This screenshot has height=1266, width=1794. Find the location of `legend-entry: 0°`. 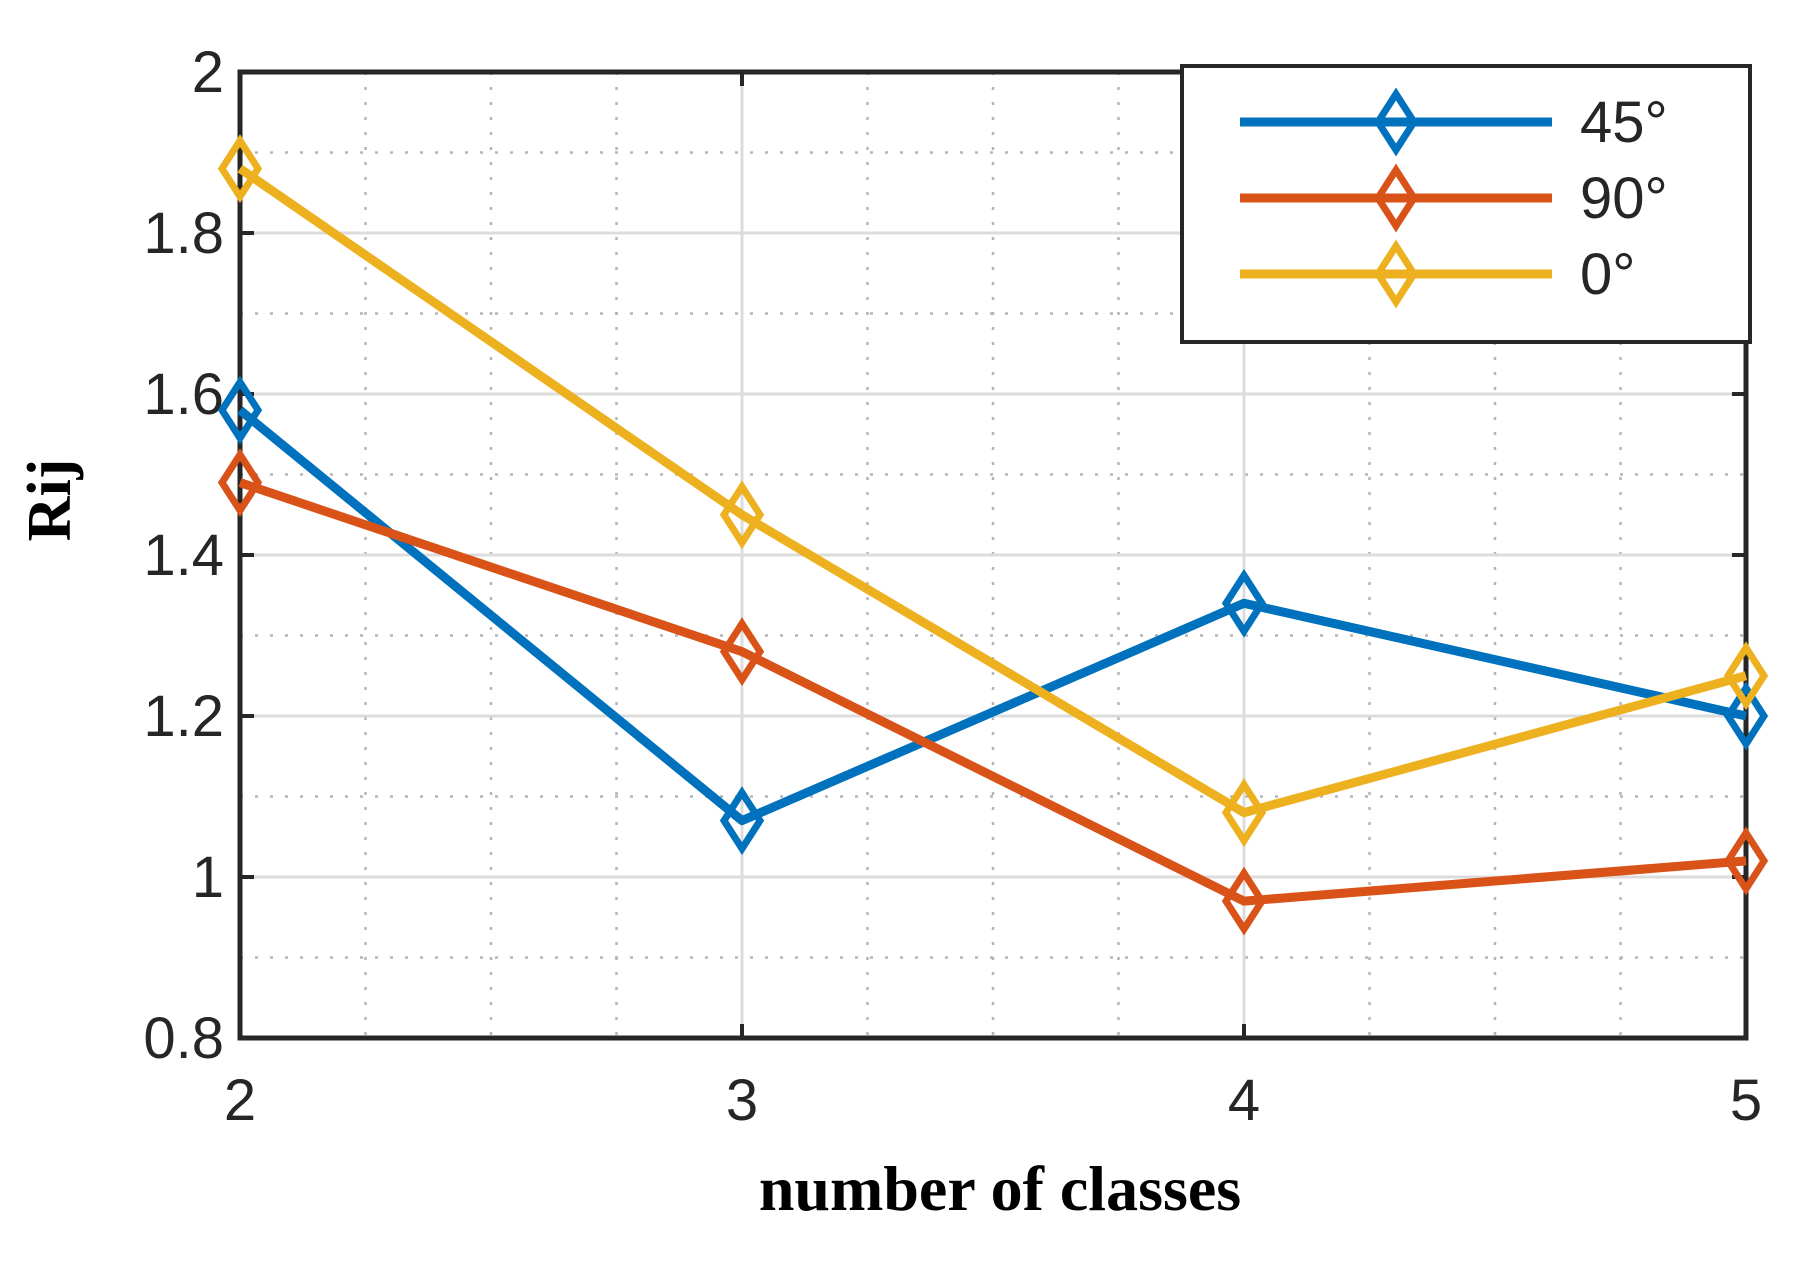

legend-entry: 0° is located at coordinates (1437, 274).